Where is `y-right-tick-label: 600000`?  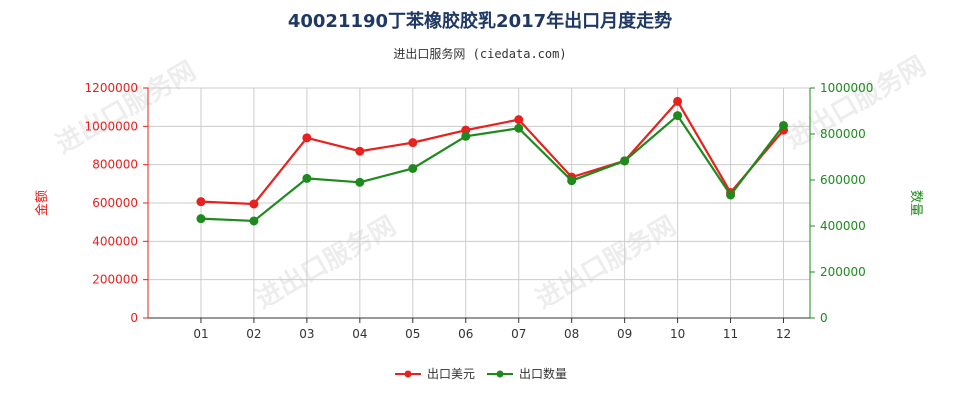 y-right-tick-label: 600000 is located at coordinates (843, 180).